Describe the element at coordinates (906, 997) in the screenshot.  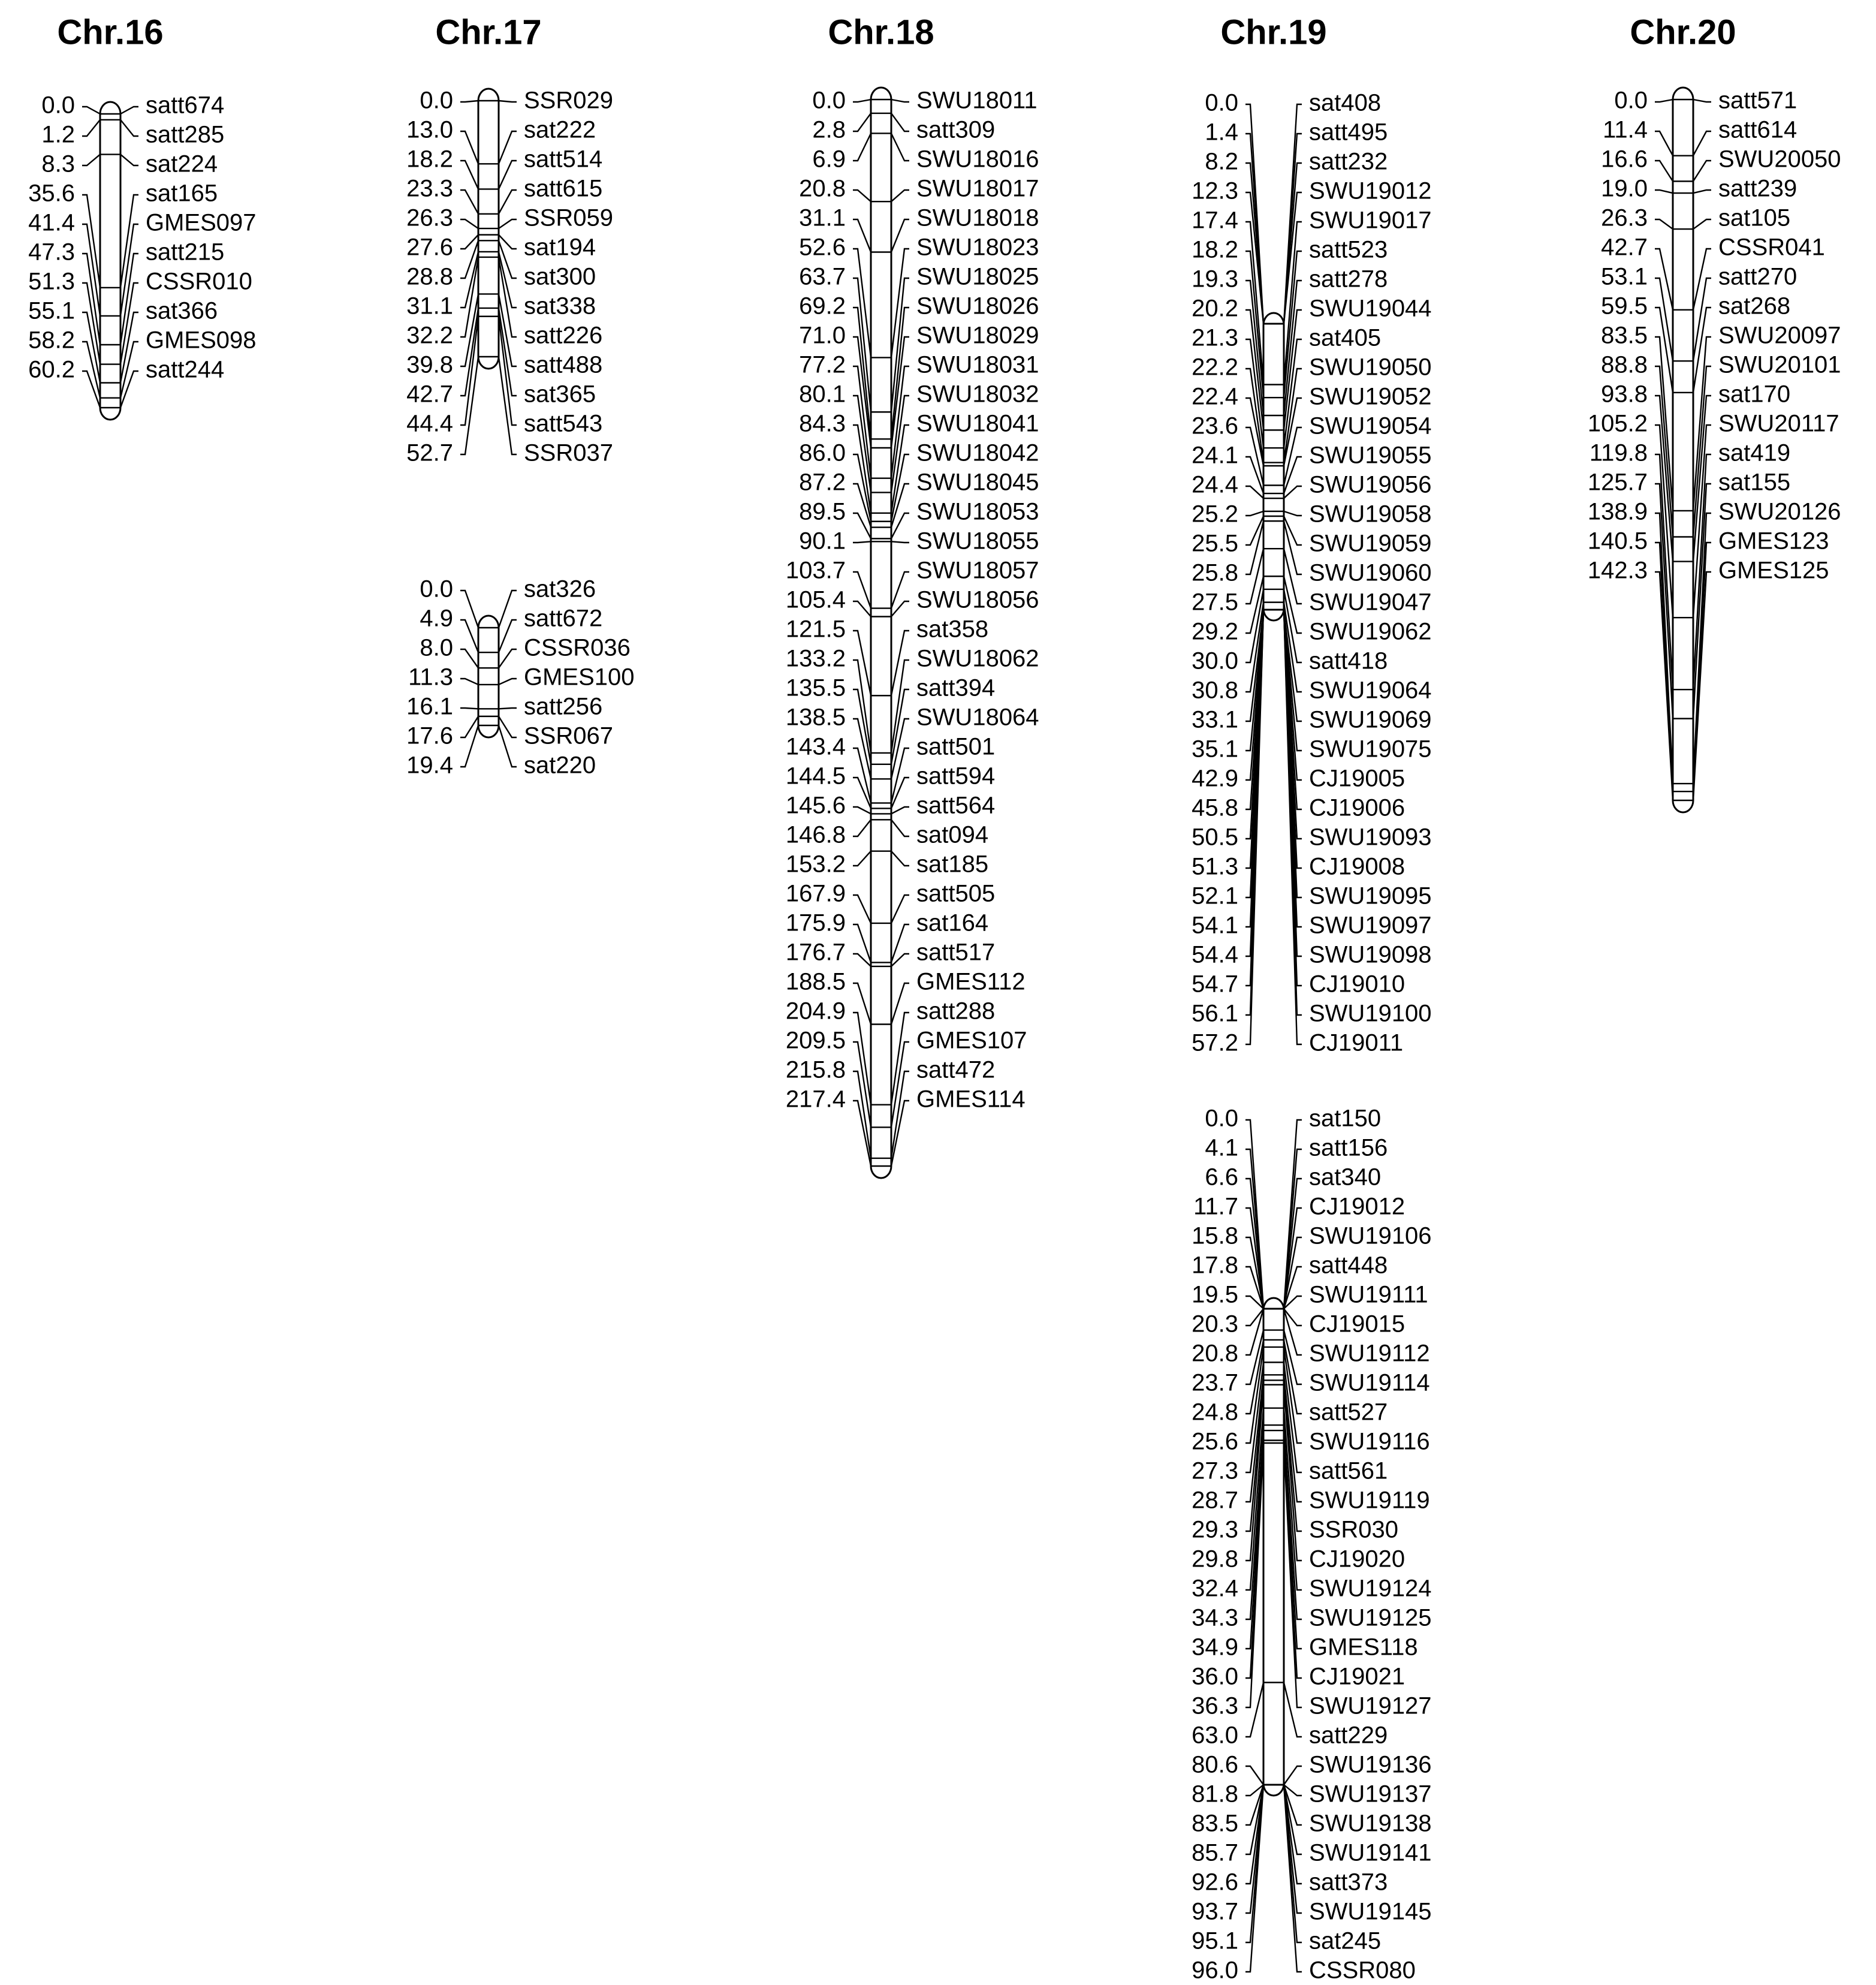
I see `marker-row: 188.5 GMES112` at that location.